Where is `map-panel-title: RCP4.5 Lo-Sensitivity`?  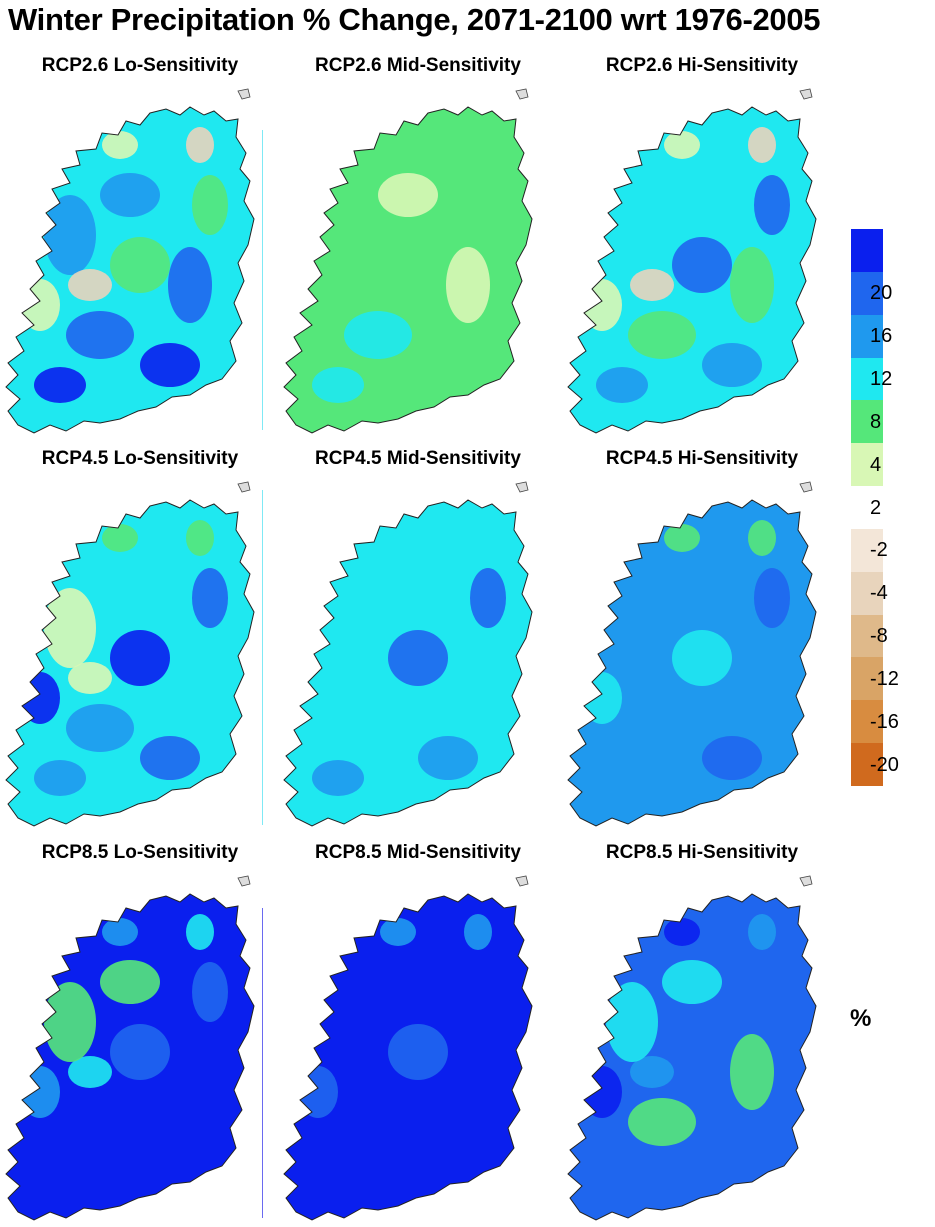 map-panel-title: RCP4.5 Lo-Sensitivity is located at coordinates (140, 458).